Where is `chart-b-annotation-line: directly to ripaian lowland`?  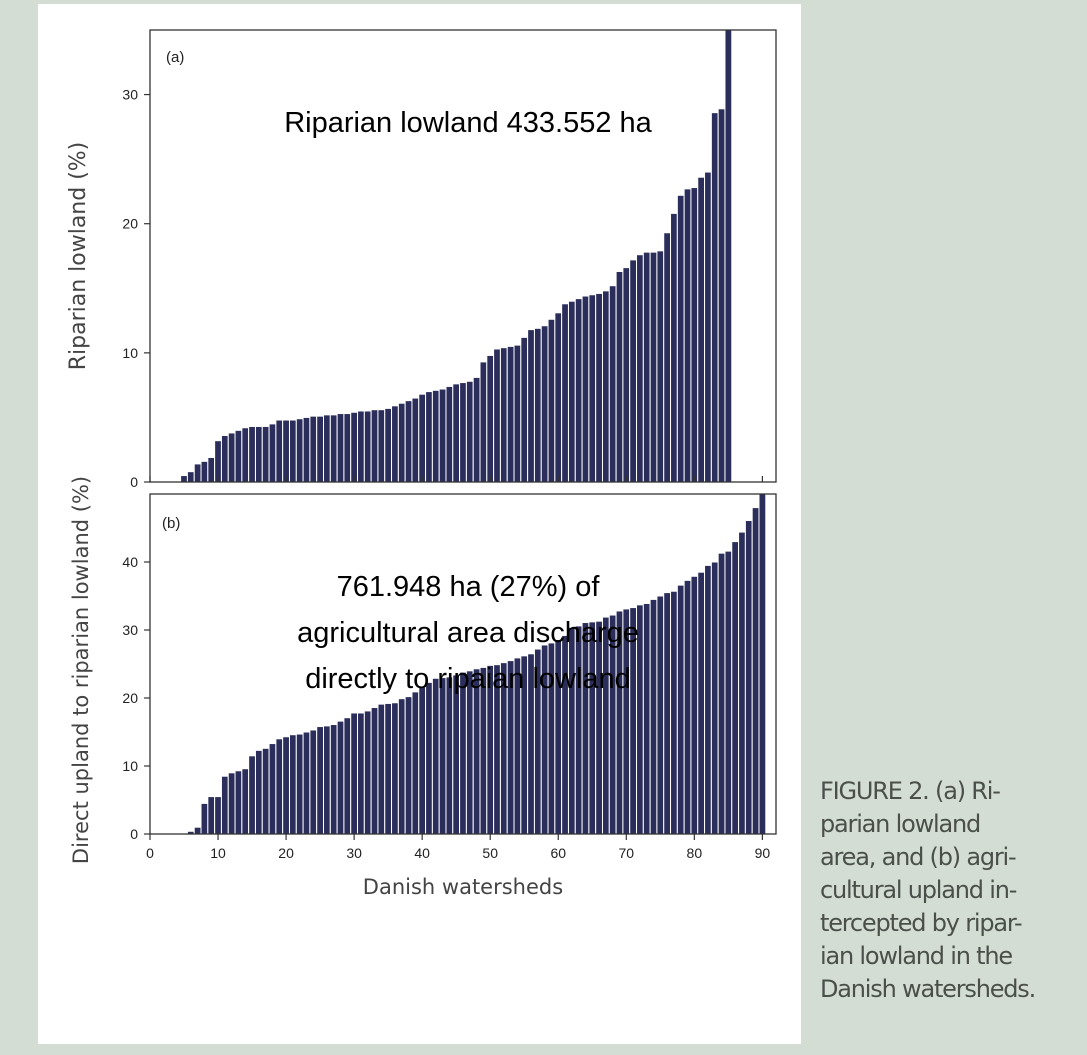 chart-b-annotation-line: directly to ripaian lowland is located at coordinates (468, 679).